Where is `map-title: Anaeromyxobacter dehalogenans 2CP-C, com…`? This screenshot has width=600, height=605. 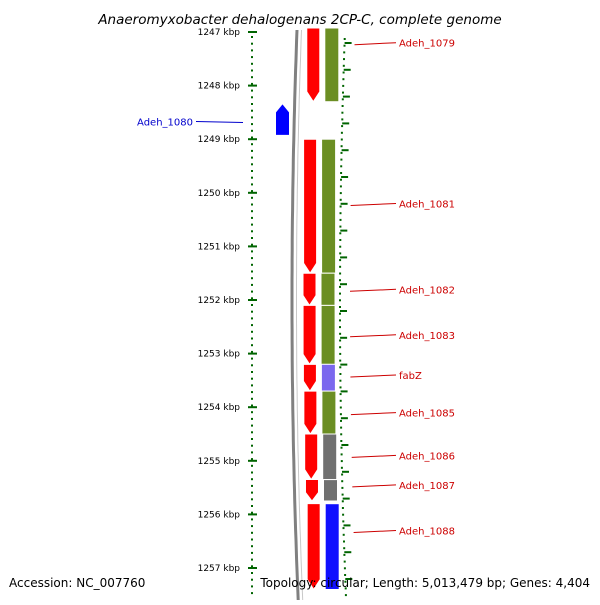 map-title: Anaeromyxobacter dehalogenans 2CP-C, com… is located at coordinates (299, 20).